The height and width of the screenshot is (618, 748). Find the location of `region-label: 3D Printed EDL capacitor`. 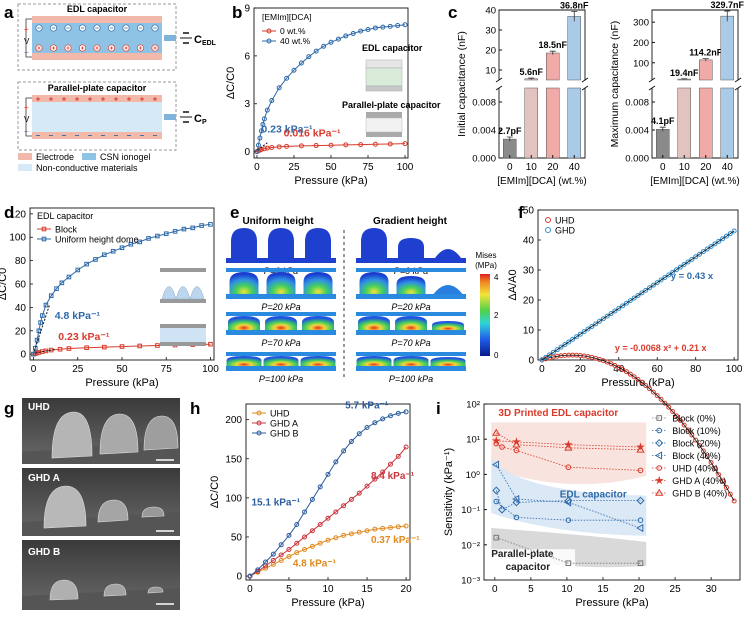

region-label: 3D Printed EDL capacitor is located at coordinates (558, 413).